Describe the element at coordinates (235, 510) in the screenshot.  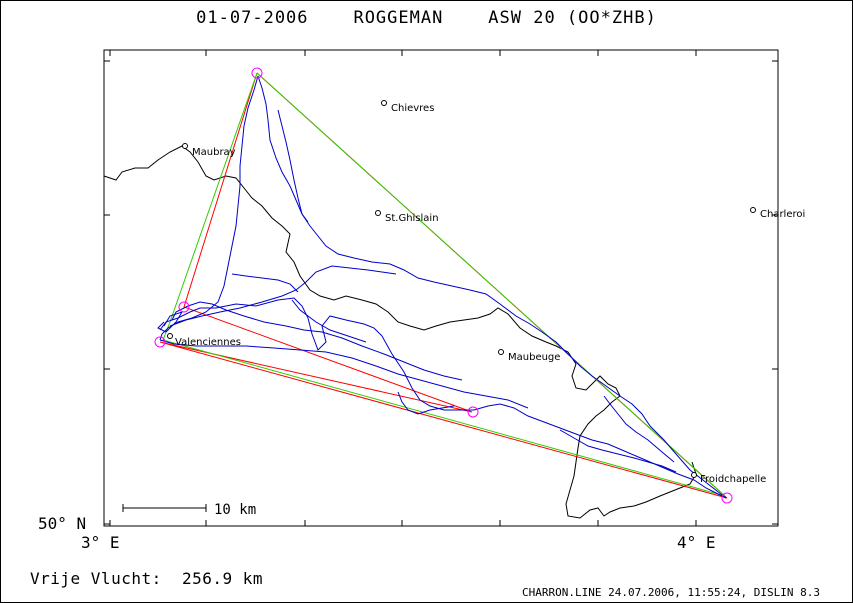
I see `scale-bar-label: 10 km` at that location.